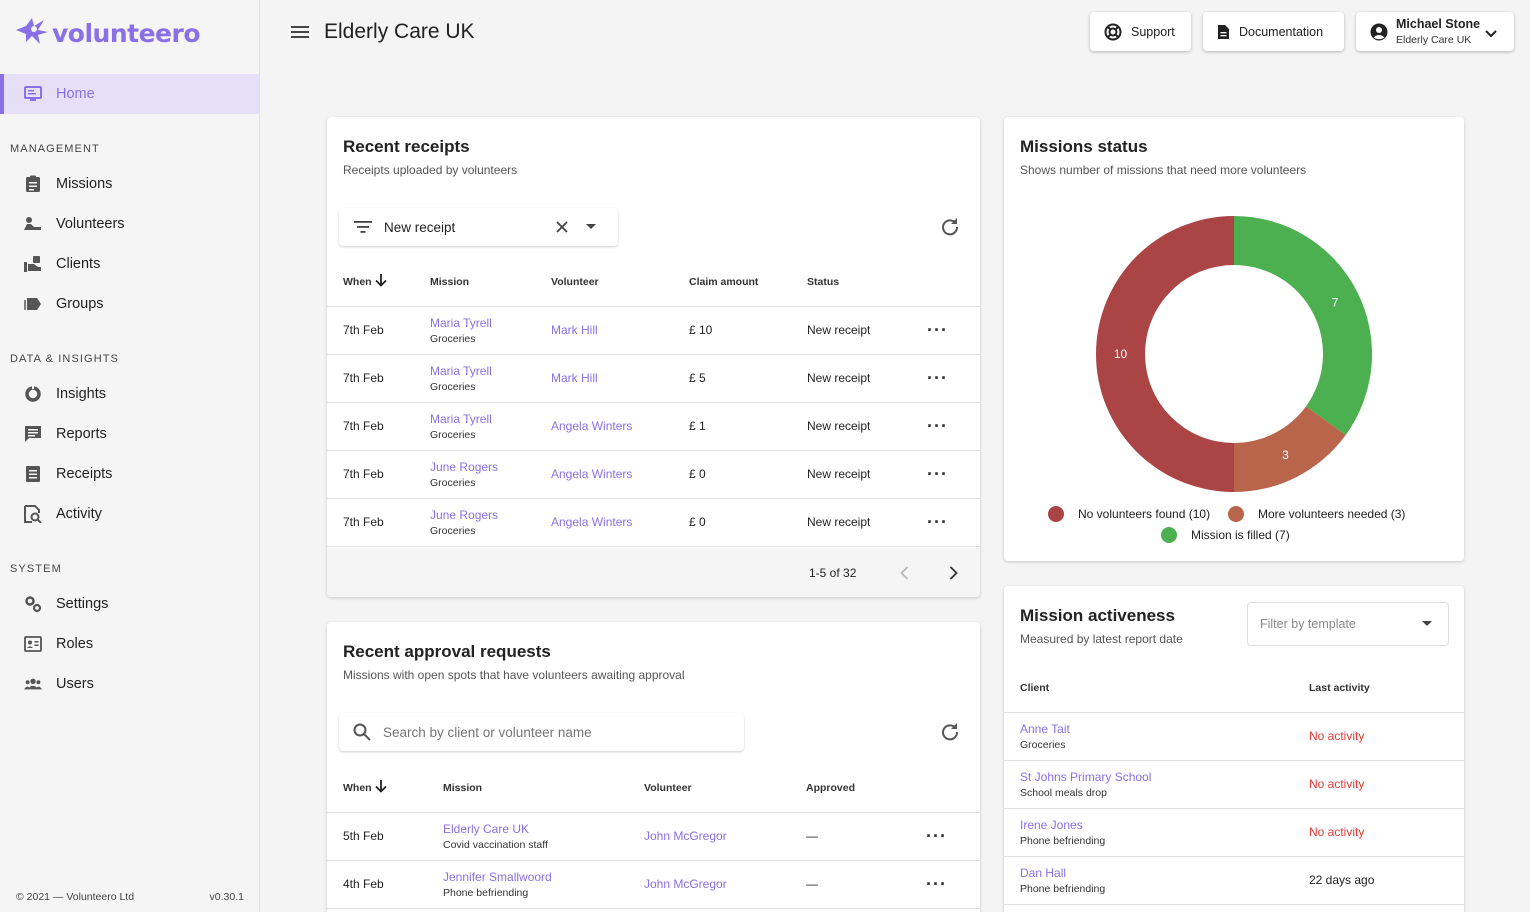 Image resolution: width=1530 pixels, height=912 pixels. Describe the element at coordinates (129, 644) in the screenshot. I see `sidebar-item-roles: Roles` at that location.